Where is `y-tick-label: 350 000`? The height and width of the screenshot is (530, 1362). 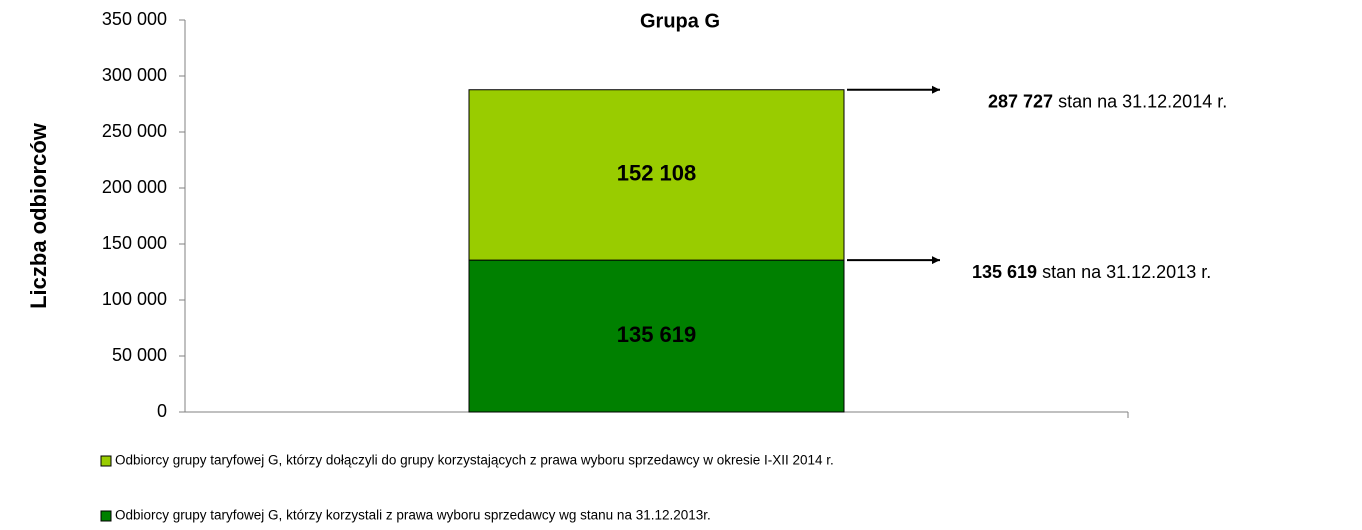
y-tick-label: 350 000 is located at coordinates (134, 19).